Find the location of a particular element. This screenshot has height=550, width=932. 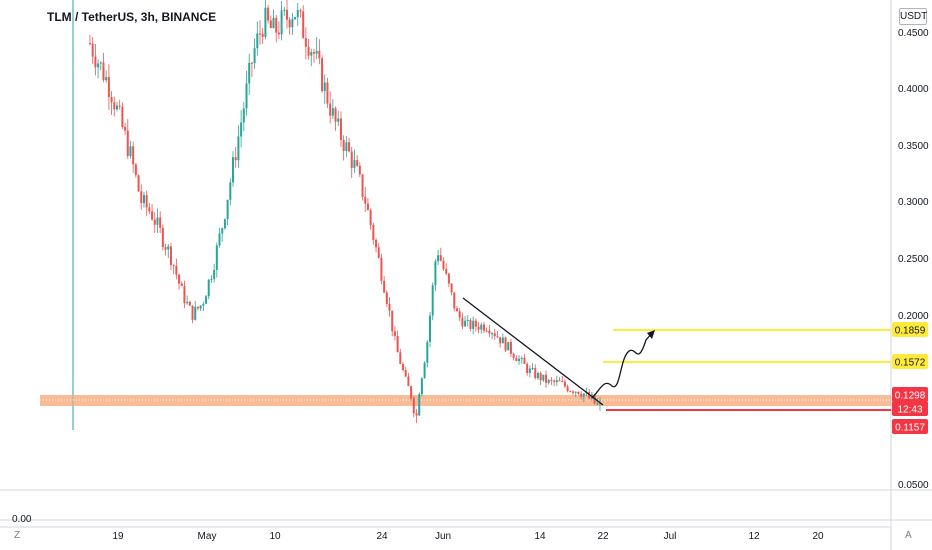

symbol-title: TLM / TetherUS, 3h, BINANCE is located at coordinates (132, 17).